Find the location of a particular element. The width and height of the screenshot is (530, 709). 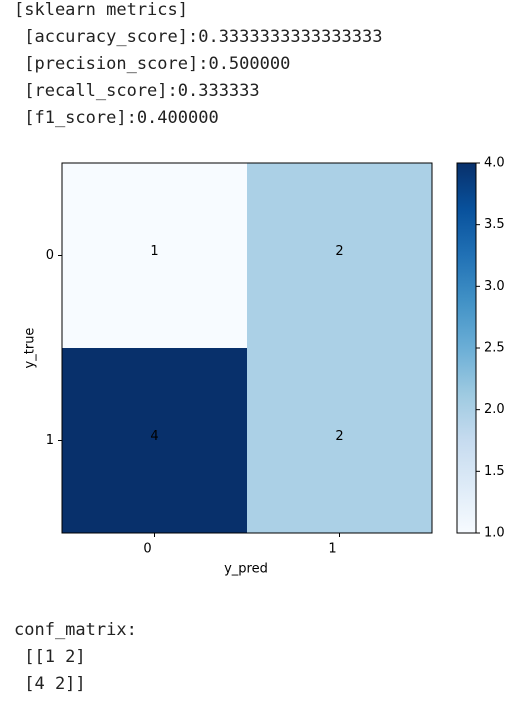

cell-label: 4 is located at coordinates (154, 436).